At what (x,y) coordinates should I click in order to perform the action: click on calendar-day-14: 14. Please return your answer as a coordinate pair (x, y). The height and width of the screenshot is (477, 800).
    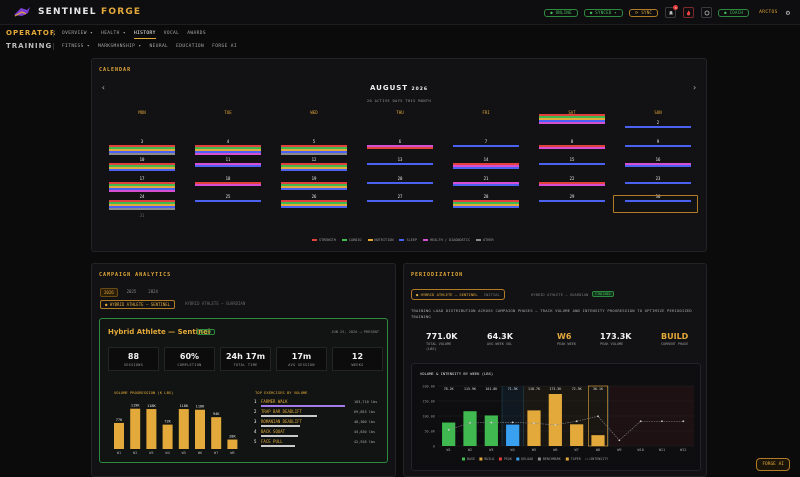
    Looking at the image, I should click on (486, 159).